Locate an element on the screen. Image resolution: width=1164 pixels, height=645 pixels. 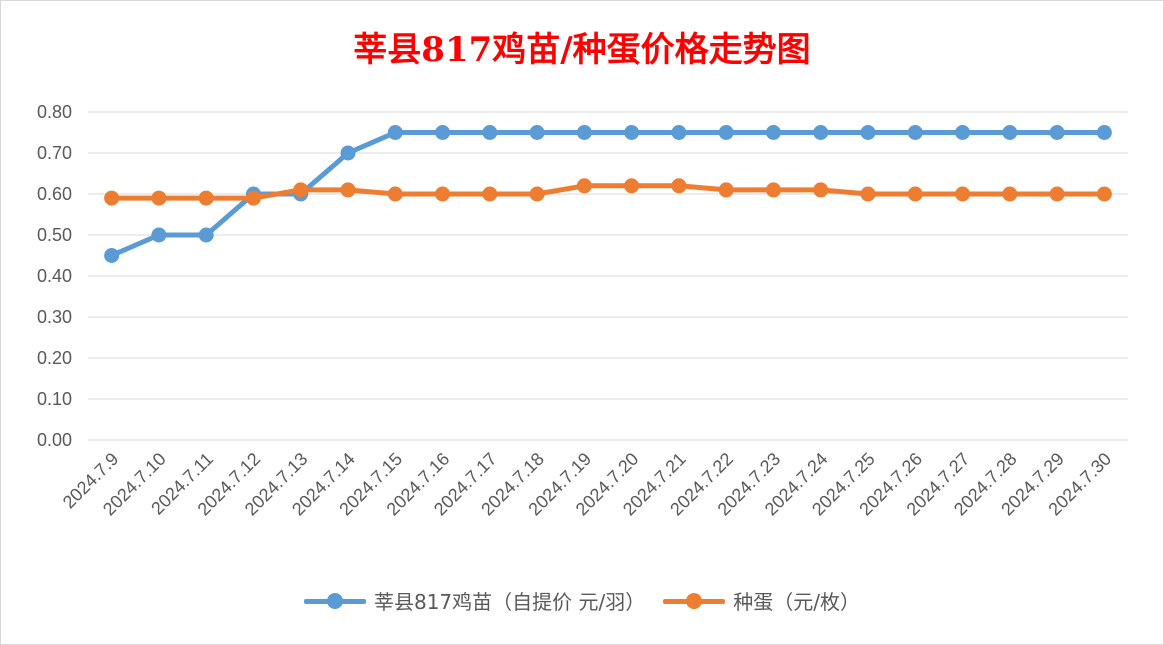
legend-label-chick: 莘县817鸡苗（自提价 元/羽） is located at coordinates (509, 602).